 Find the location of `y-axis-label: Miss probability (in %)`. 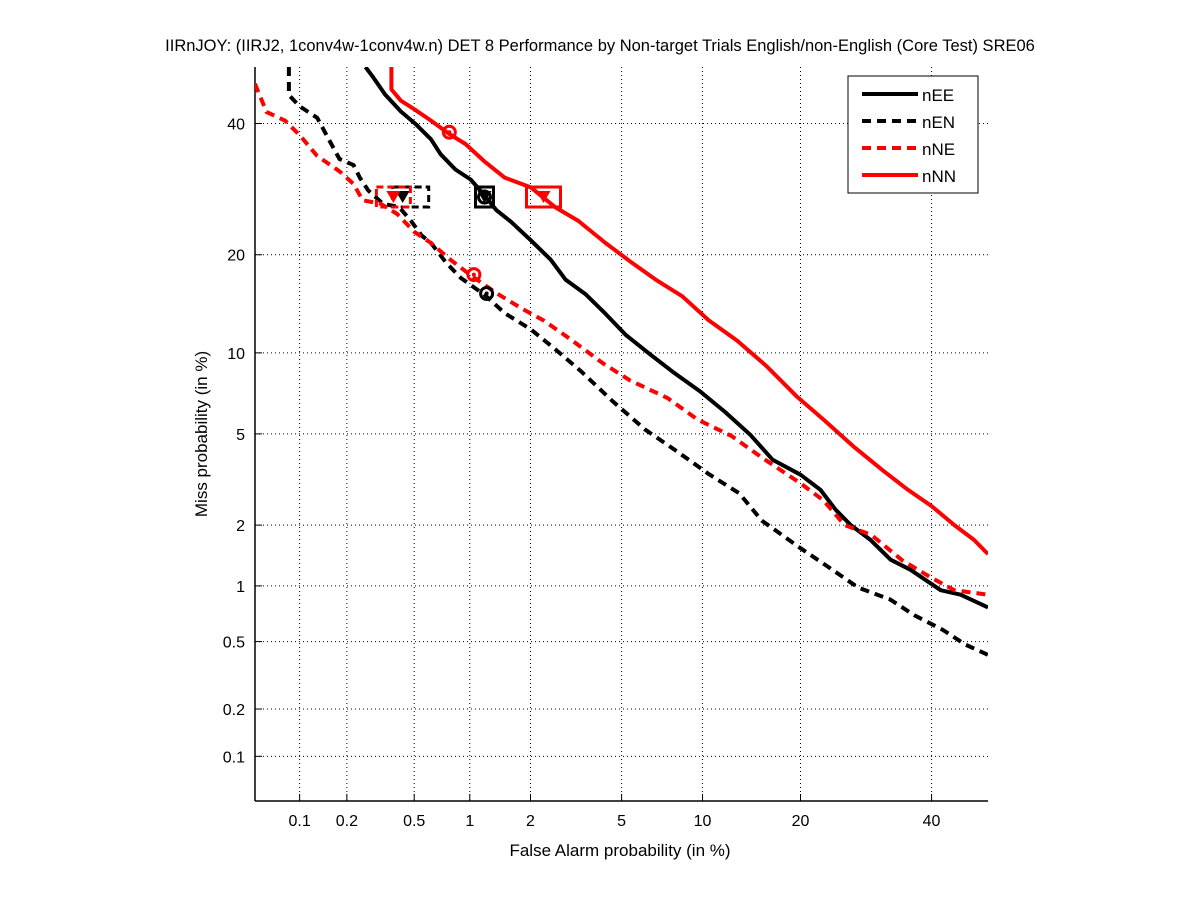

y-axis-label: Miss probability (in %) is located at coordinates (201, 434).